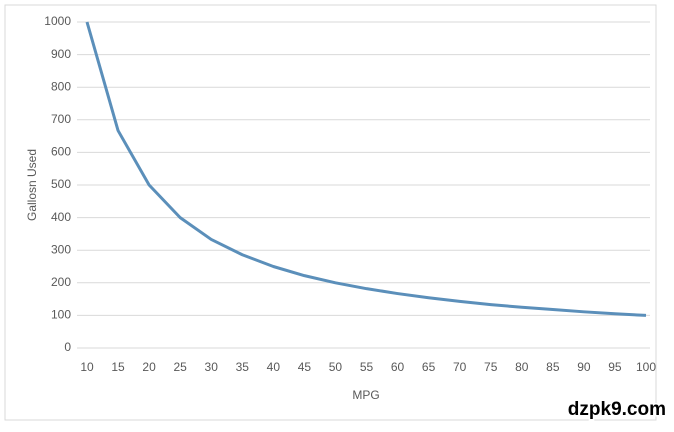 The height and width of the screenshot is (432, 674). I want to click on y-axis-label: Gallosn Used, so click(32, 185).